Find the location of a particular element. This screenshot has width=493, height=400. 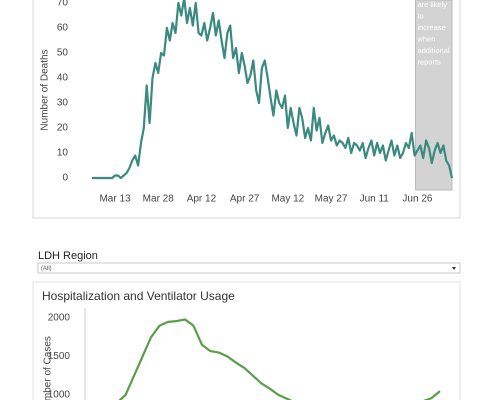

chart-title: Hospitalization and Ventilator Usage is located at coordinates (138, 296).